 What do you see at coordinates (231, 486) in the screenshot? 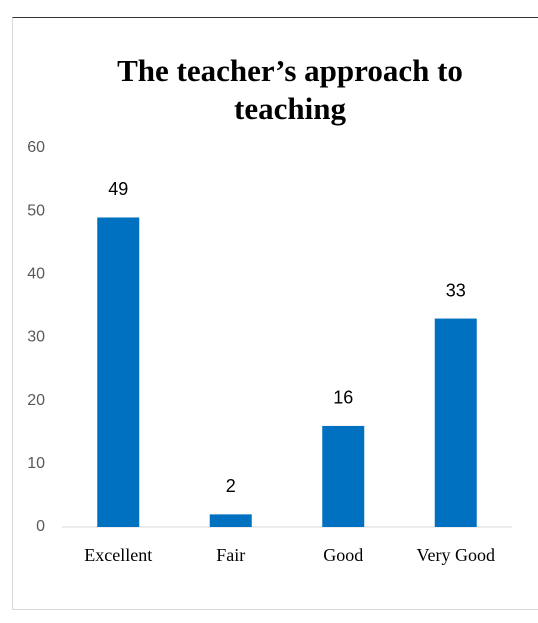
I see `data-label: 2` at bounding box center [231, 486].